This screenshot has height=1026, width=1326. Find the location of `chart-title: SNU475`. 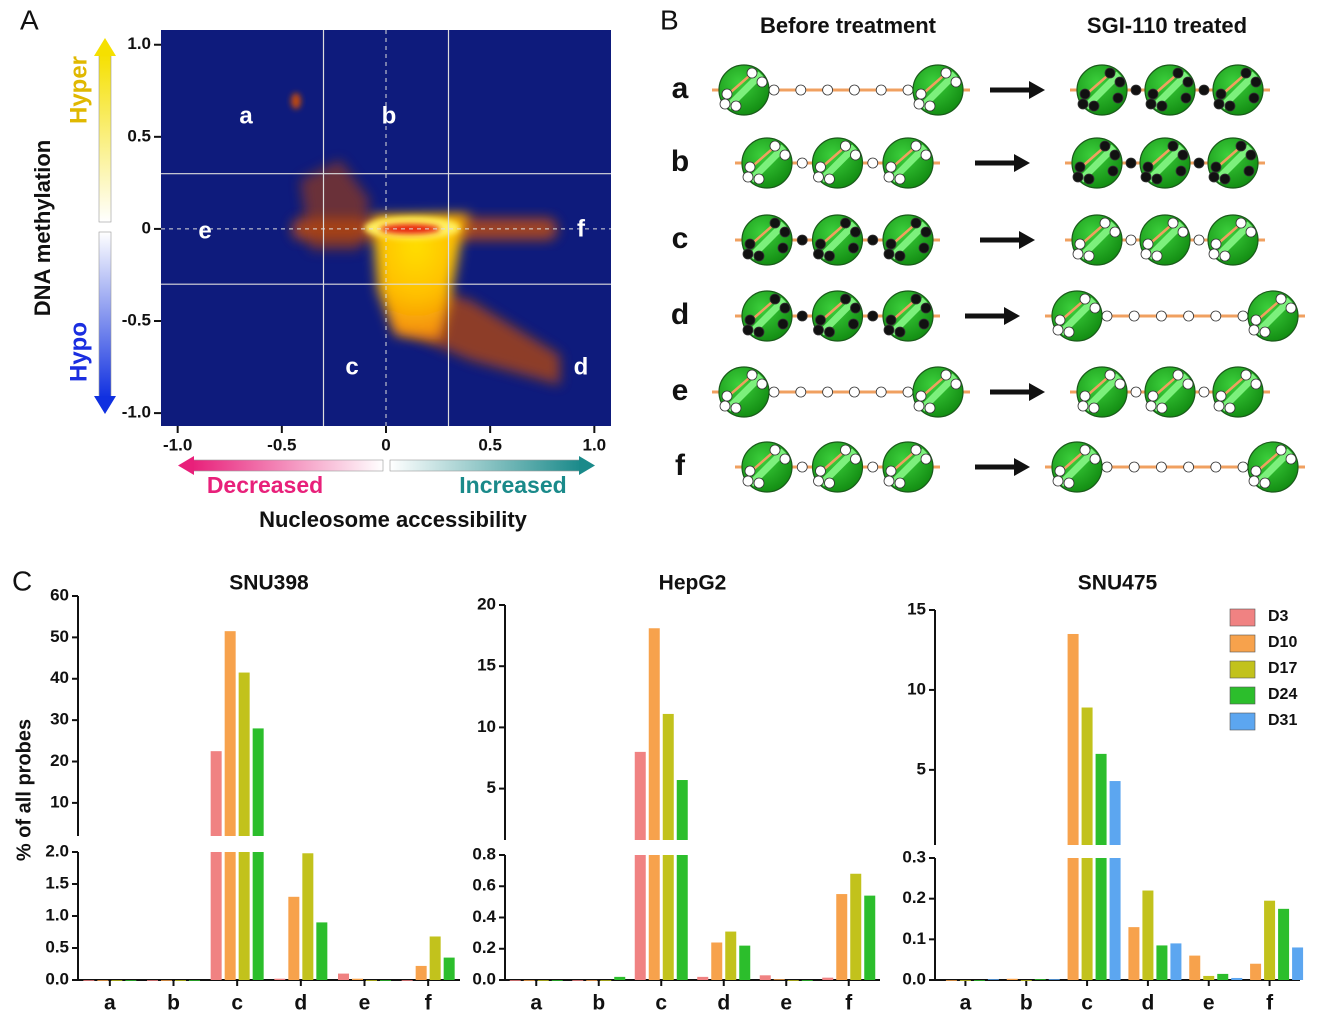

chart-title: SNU475 is located at coordinates (1118, 583).